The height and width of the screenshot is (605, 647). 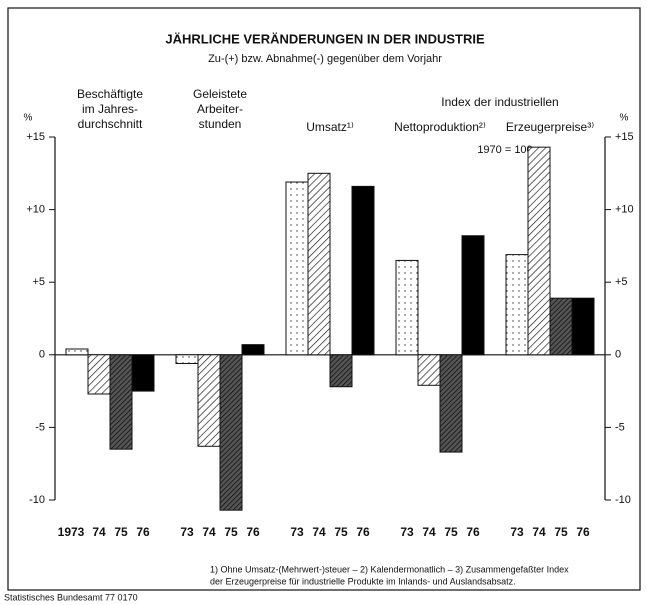 What do you see at coordinates (621, 282) in the screenshot?
I see `y2-tick-label: +5` at bounding box center [621, 282].